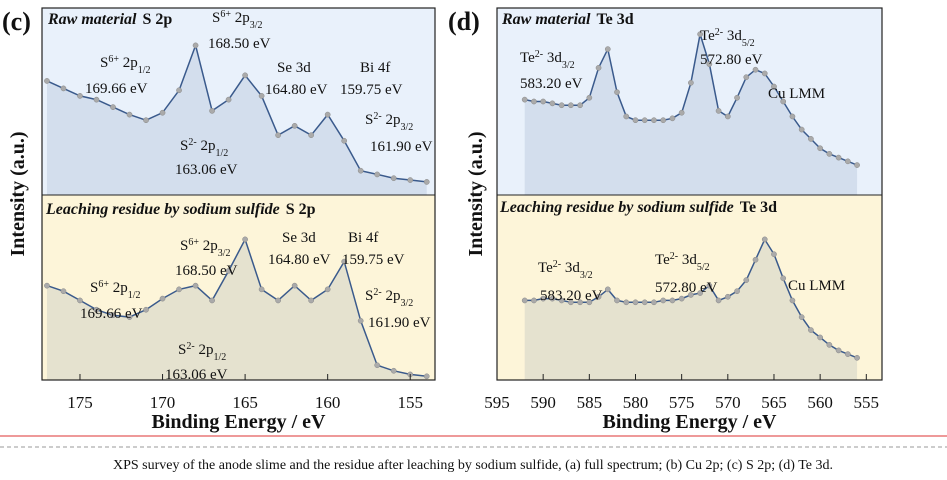 Image resolution: width=947 pixels, height=480 pixels. Describe the element at coordinates (206, 271) in the screenshot. I see `label-part: 168.50 eV` at that location.